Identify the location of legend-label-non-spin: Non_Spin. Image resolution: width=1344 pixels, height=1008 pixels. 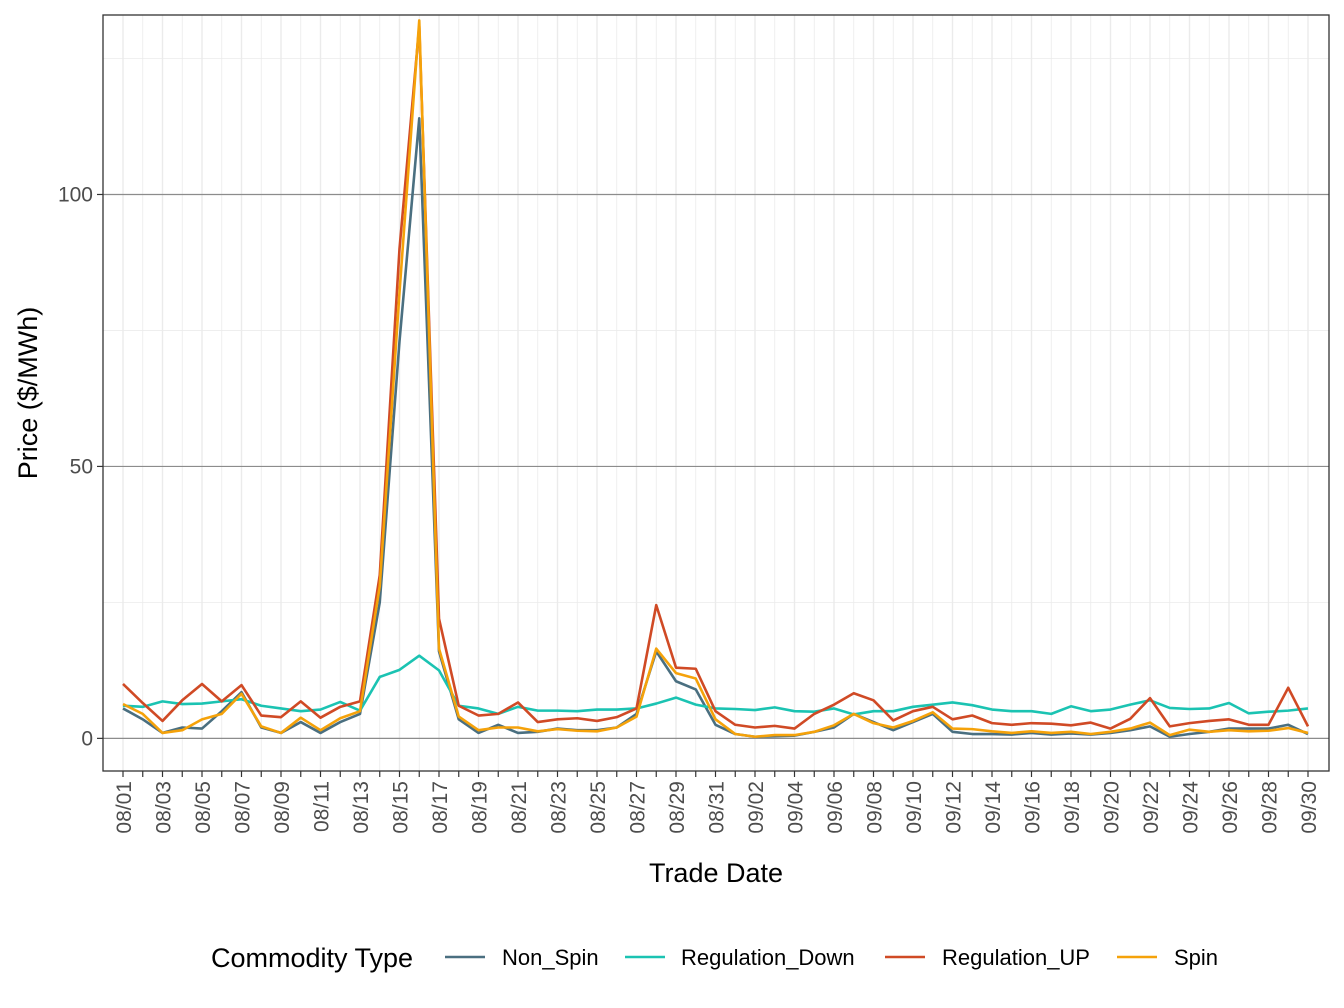
(550, 957).